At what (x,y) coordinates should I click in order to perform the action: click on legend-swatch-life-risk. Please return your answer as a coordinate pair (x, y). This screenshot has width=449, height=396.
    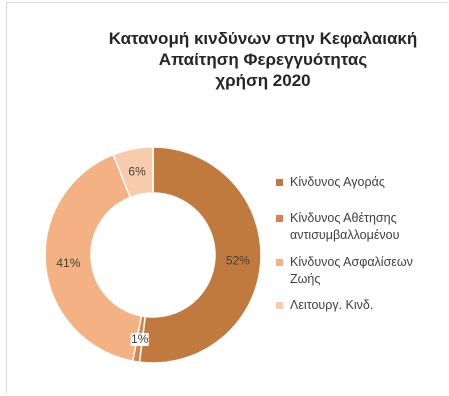
    Looking at the image, I should click on (279, 262).